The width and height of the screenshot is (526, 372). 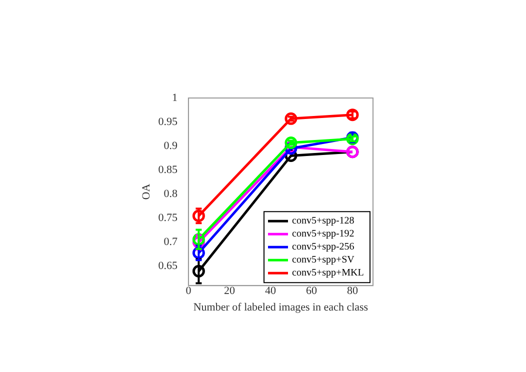 I want to click on y-tick-label: 1, so click(x=175, y=98).